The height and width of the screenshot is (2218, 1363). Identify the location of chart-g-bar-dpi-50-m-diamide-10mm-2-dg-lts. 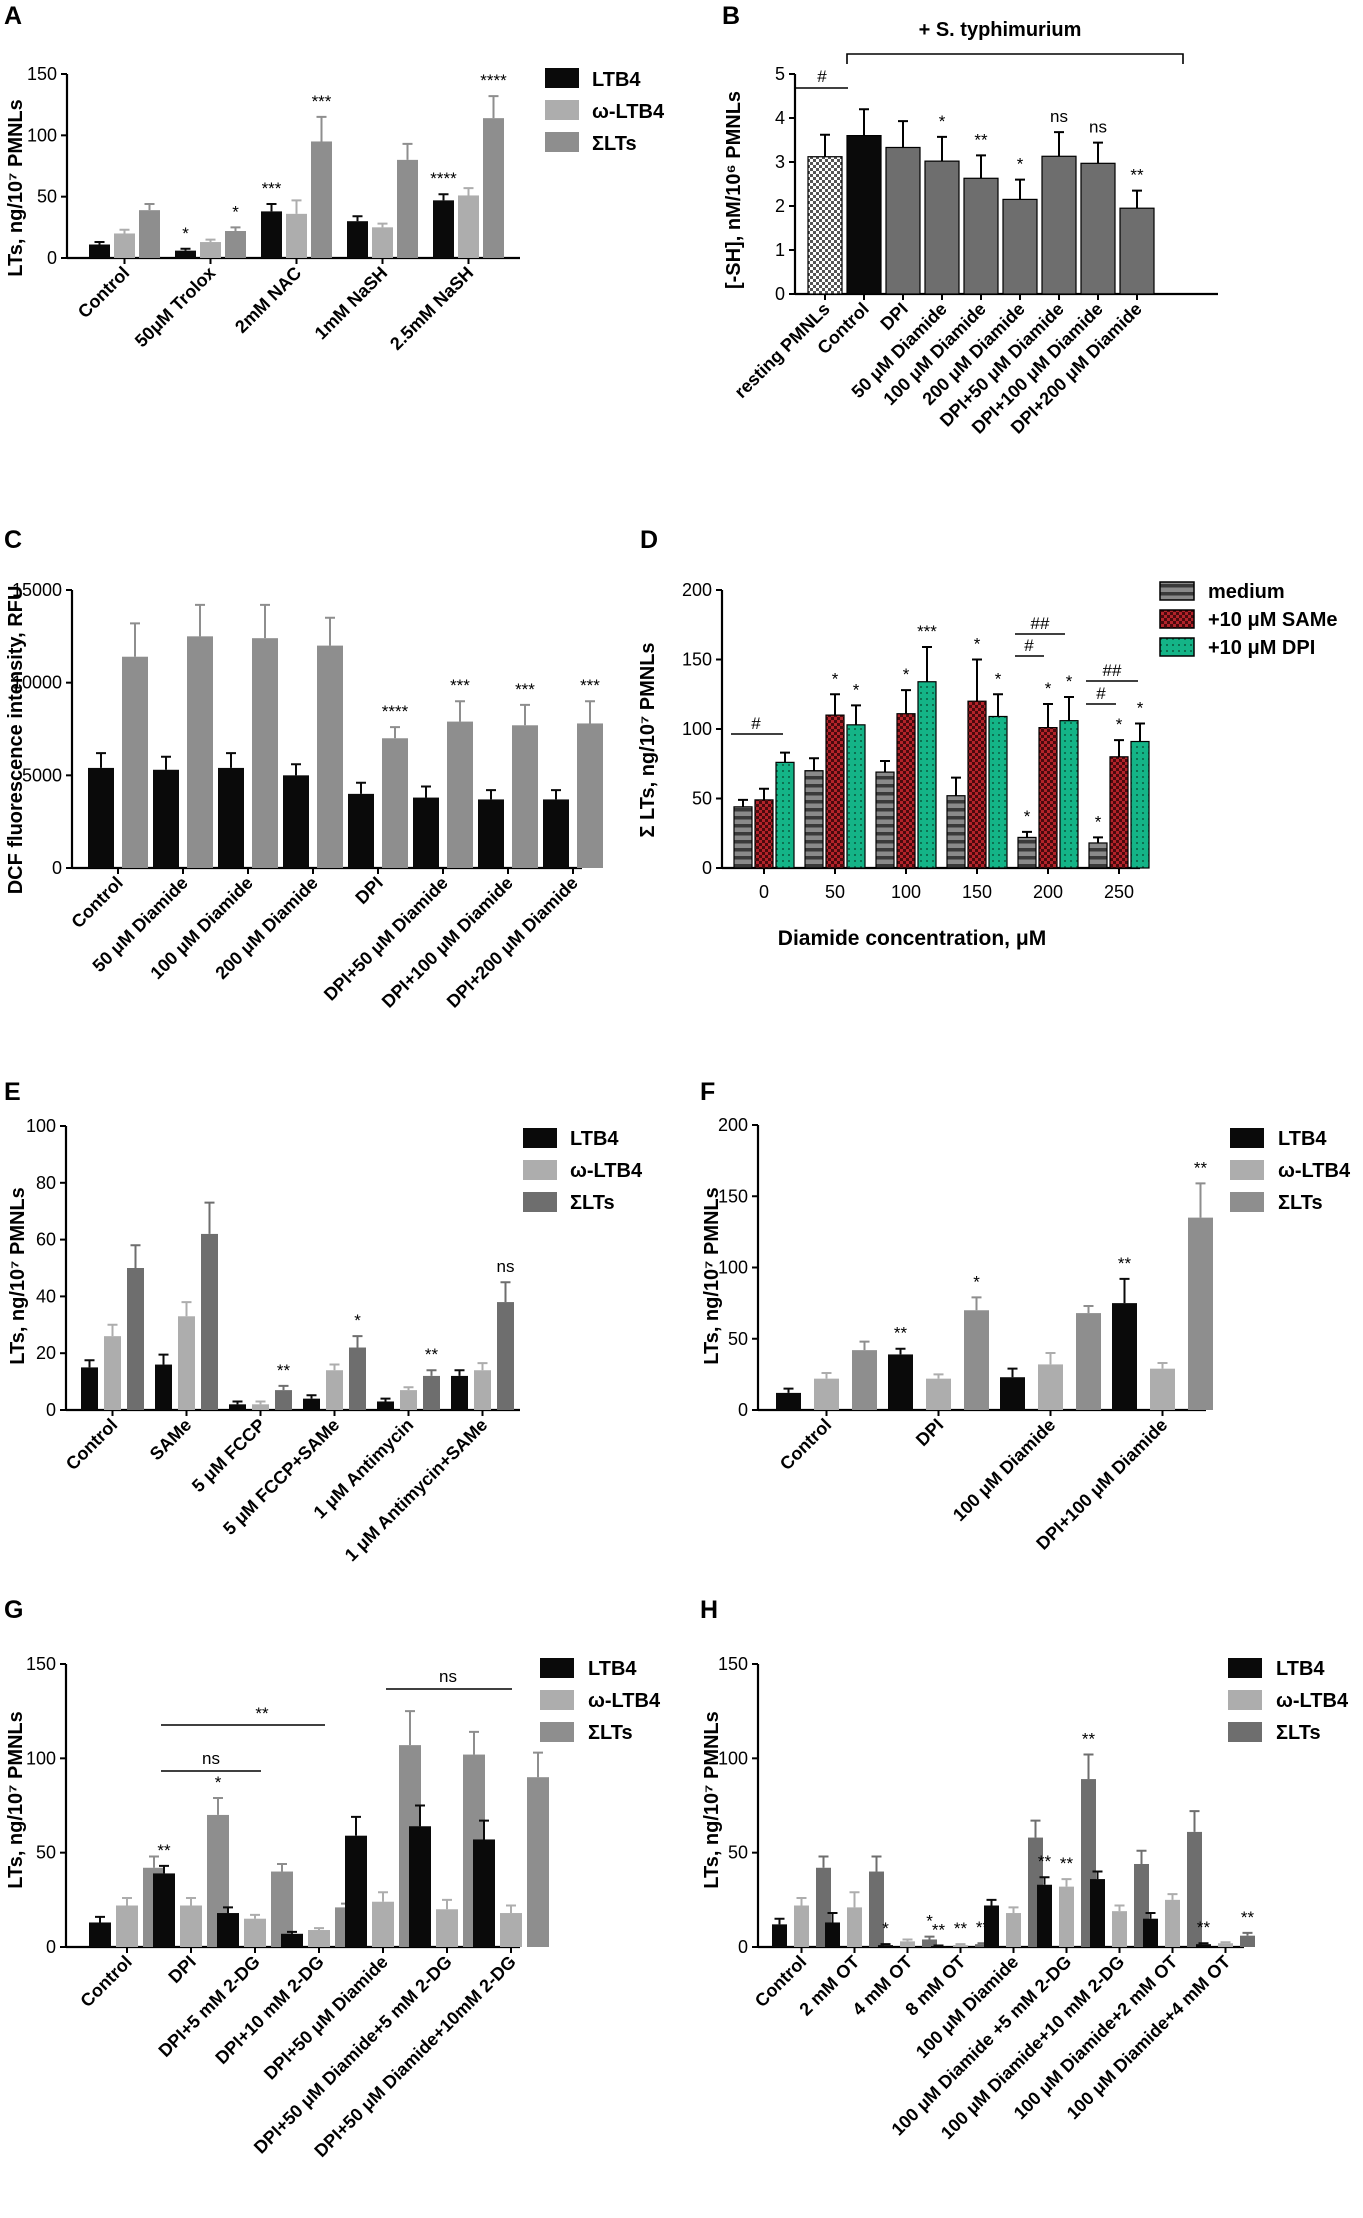
(538, 1862).